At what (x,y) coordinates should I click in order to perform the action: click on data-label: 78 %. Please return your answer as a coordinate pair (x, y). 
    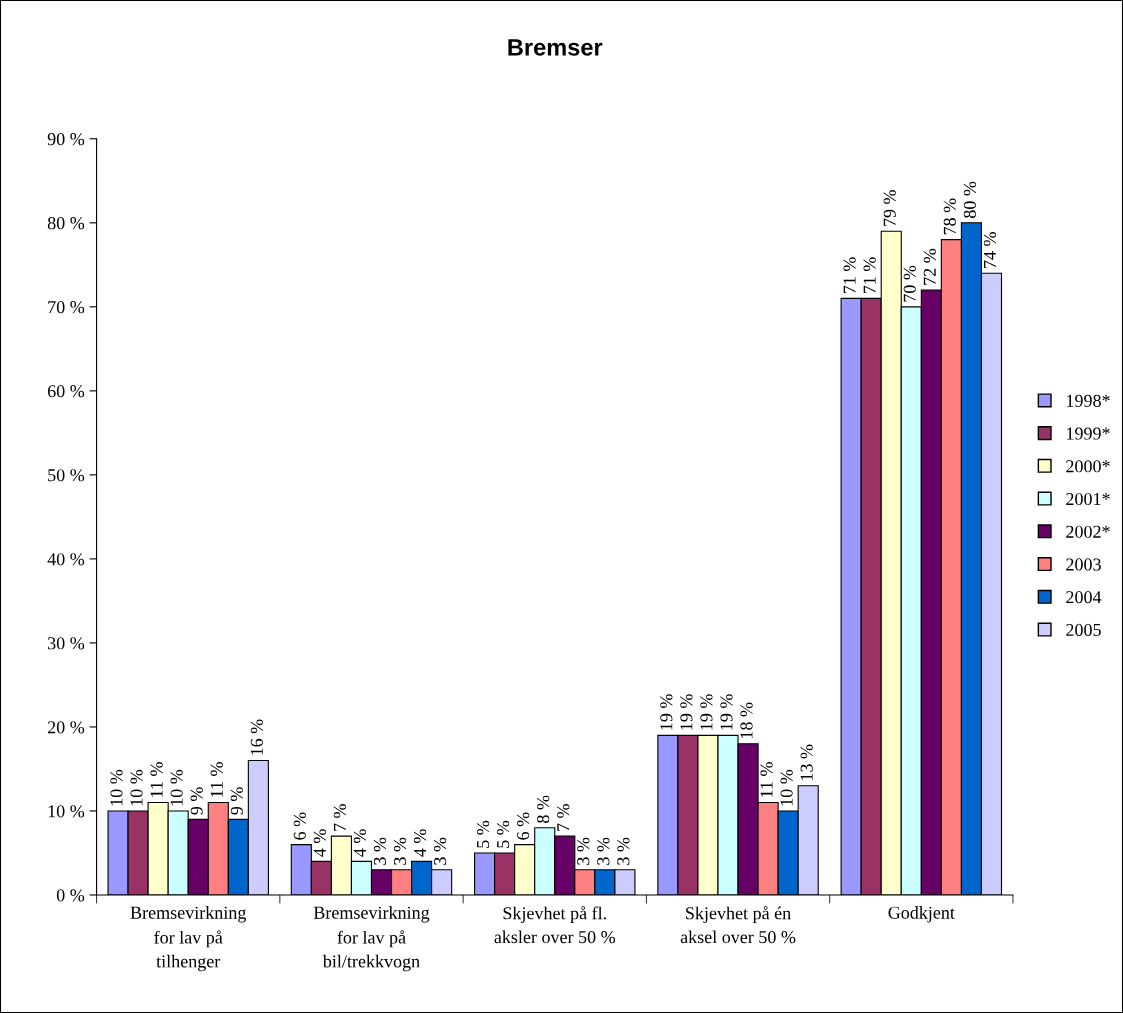
    Looking at the image, I should click on (949, 216).